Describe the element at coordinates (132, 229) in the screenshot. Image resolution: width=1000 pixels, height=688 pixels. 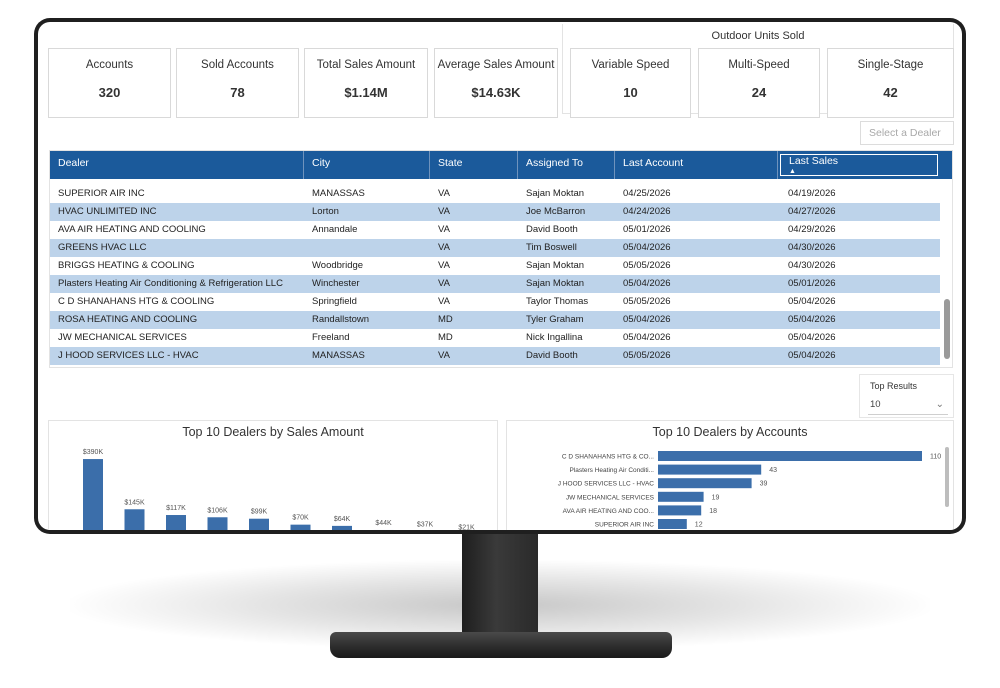
I see `table-cell: AVA AIR HEATING AND COOLING` at that location.